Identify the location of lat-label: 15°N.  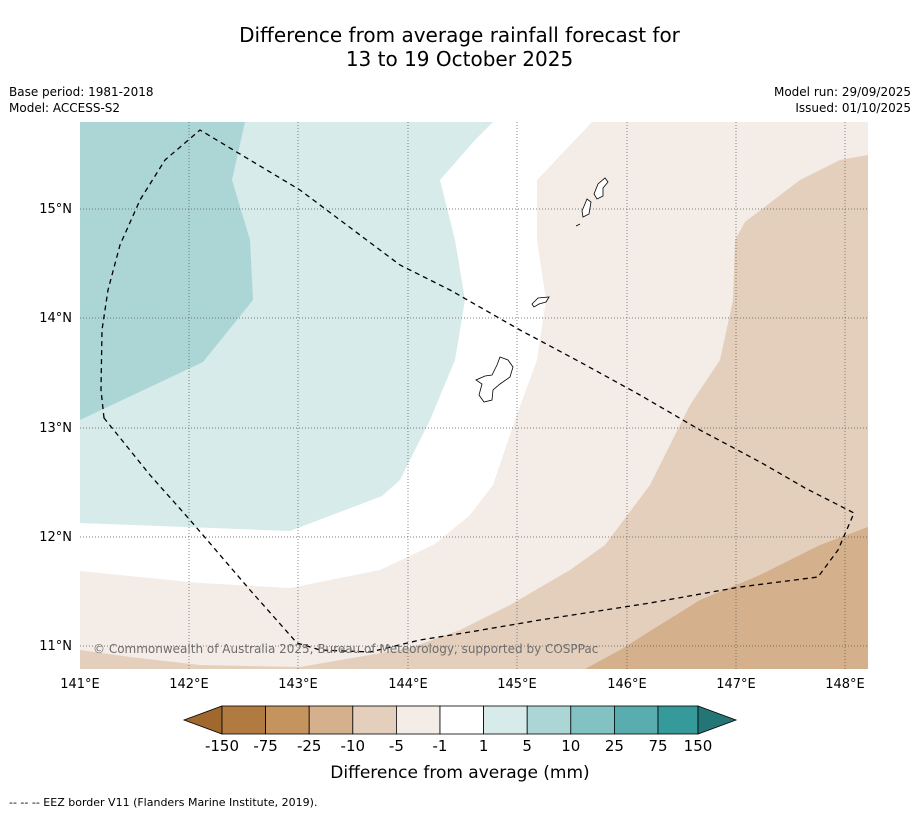
(55, 209).